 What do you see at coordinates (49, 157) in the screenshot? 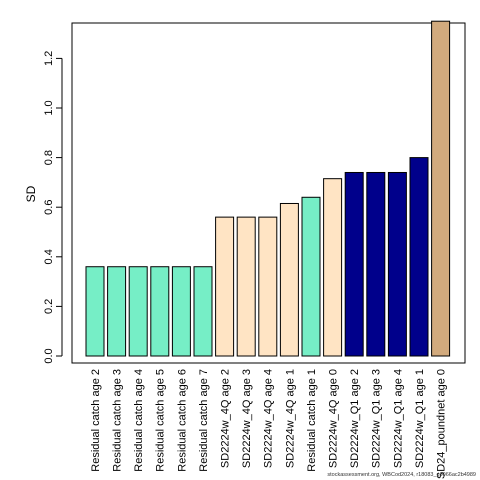
I see `y-tick-label: 0.8` at bounding box center [49, 157].